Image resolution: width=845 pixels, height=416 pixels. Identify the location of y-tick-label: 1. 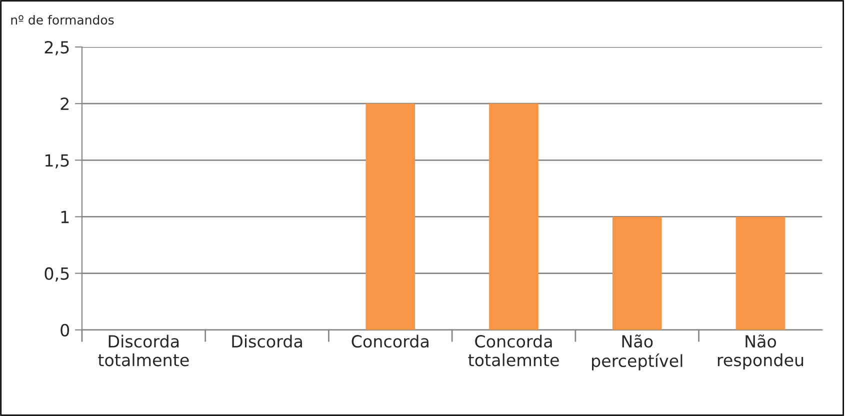
(65, 217).